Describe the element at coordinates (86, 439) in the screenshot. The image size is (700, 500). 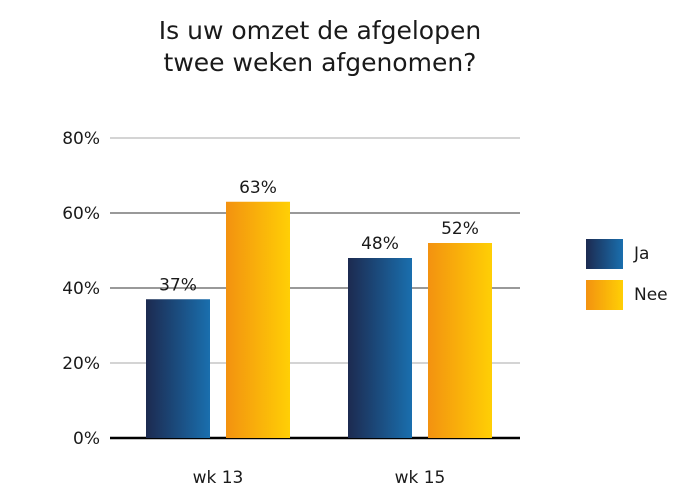
I see `y-tick-label: 0%` at that location.